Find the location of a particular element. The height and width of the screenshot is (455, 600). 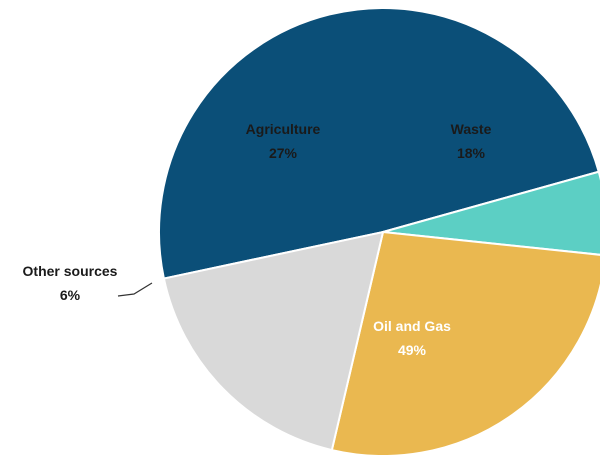

slice-value-agriculture: 27% is located at coordinates (283, 153).